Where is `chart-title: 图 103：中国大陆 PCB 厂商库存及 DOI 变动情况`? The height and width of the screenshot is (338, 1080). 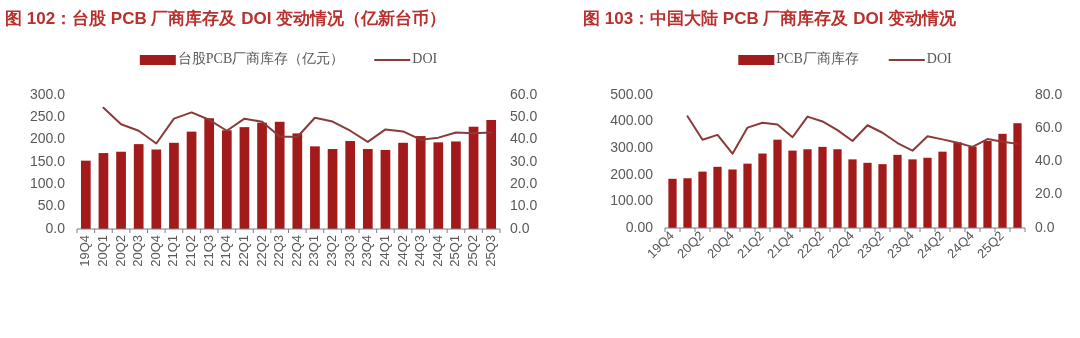 chart-title: 图 103：中国大陆 PCB 厂商库存及 DOI 变动情况 is located at coordinates (770, 18).